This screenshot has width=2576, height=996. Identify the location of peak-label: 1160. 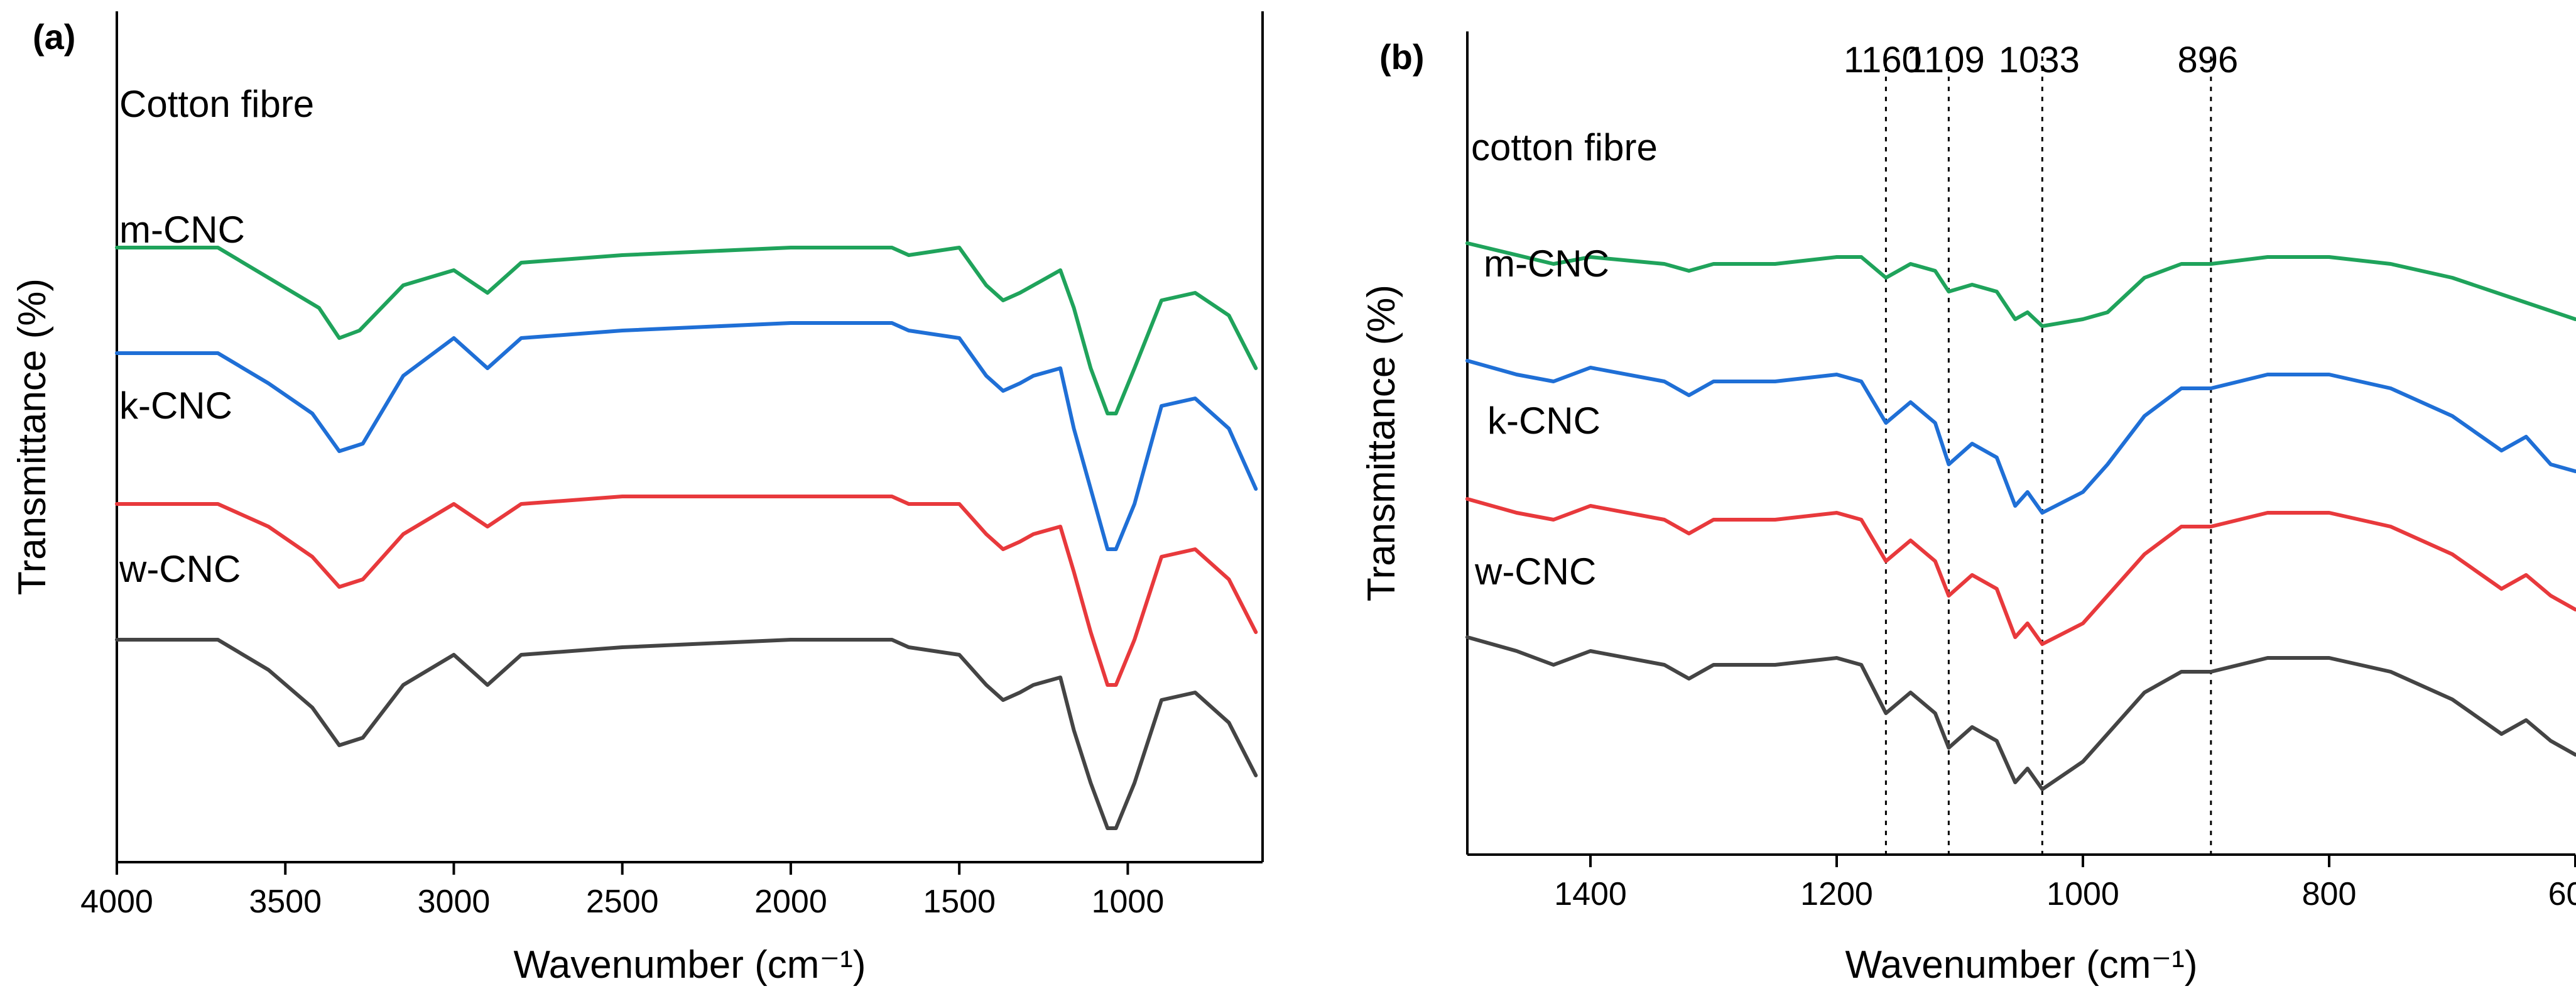
(1883, 60).